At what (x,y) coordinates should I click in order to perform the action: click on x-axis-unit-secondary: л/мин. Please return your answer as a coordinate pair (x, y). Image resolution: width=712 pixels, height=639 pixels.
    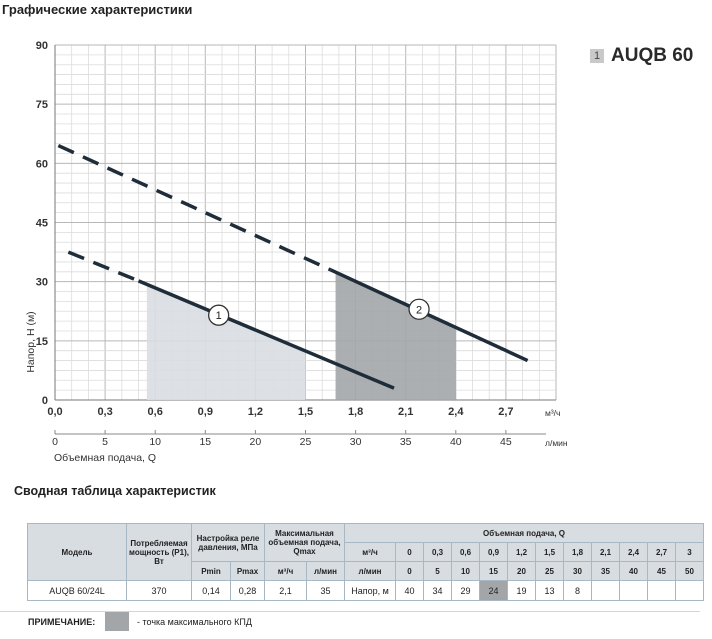
    Looking at the image, I should click on (556, 443).